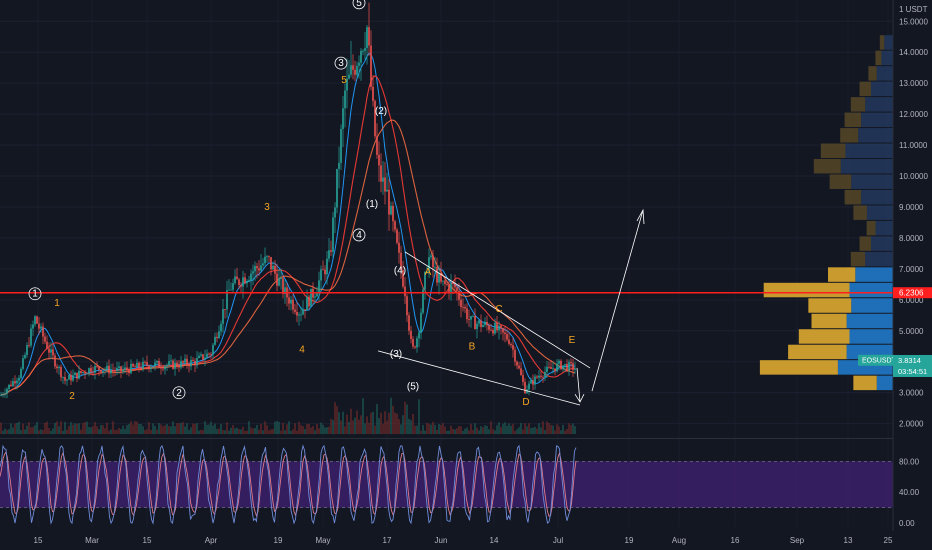  What do you see at coordinates (735, 540) in the screenshot?
I see `time-tick-label: 16` at bounding box center [735, 540].